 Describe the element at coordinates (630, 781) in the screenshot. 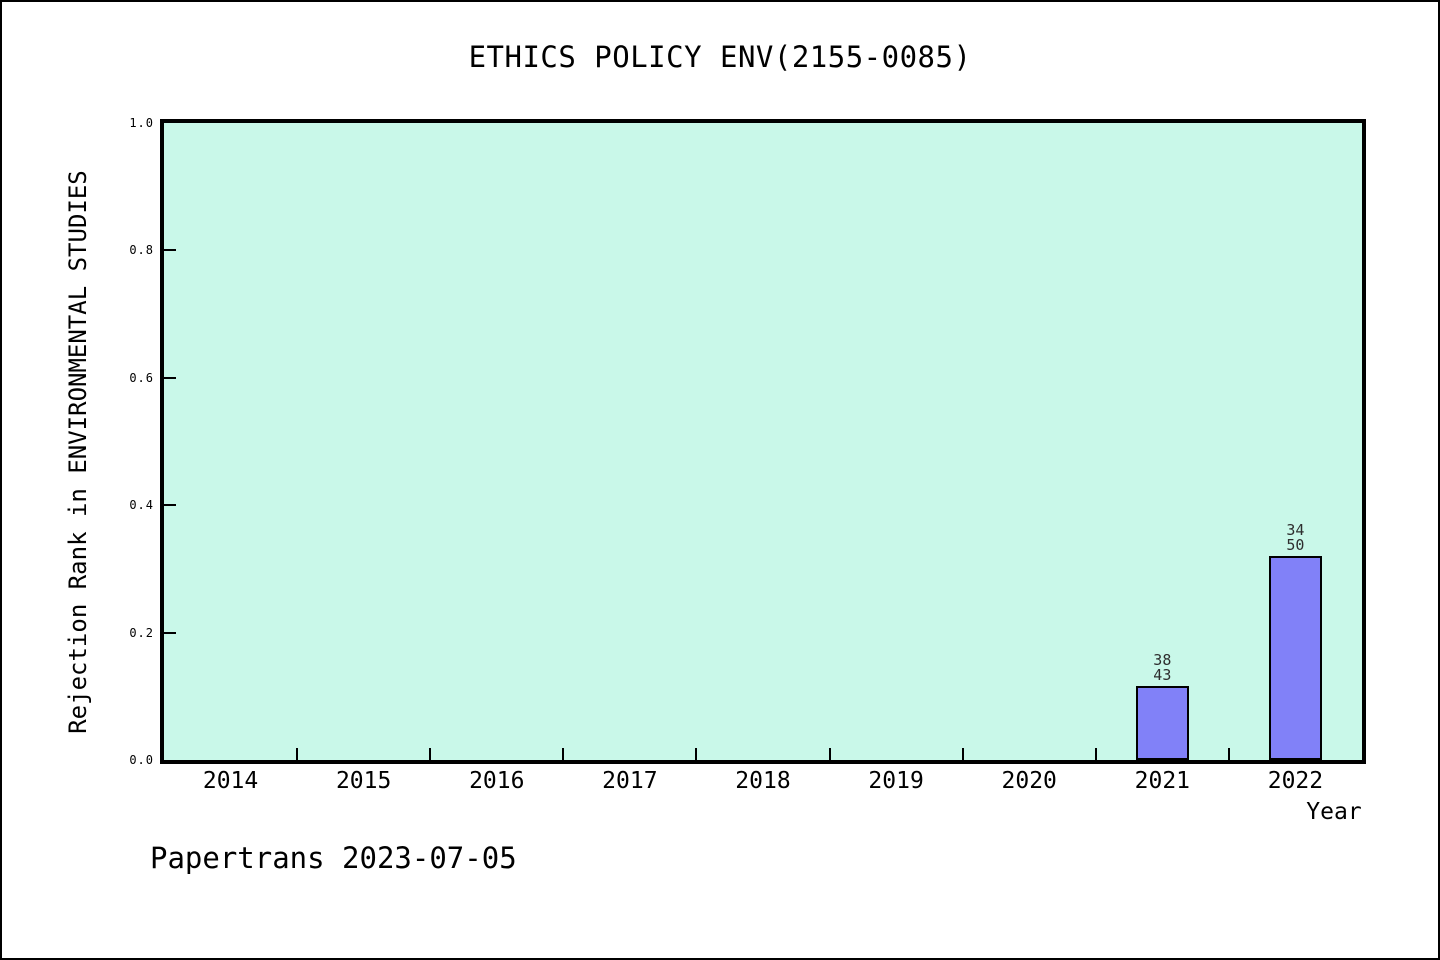

I see `x-tick-label: 2017` at that location.